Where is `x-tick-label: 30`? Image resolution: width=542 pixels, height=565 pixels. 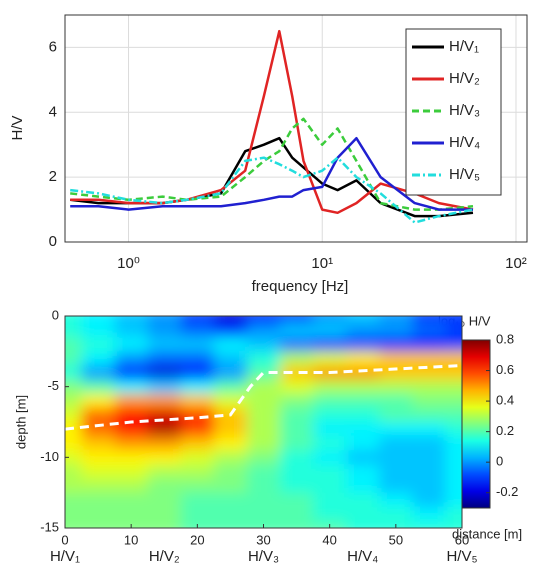 x-tick-label: 30 is located at coordinates (263, 539).